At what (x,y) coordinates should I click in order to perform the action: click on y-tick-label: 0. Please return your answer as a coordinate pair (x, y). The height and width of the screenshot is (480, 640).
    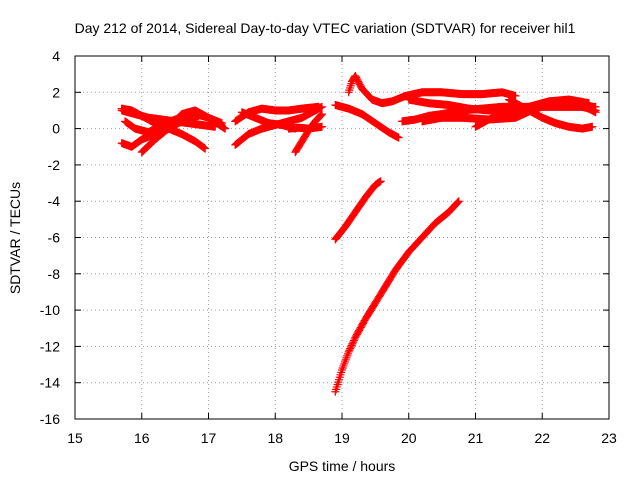
    Looking at the image, I should click on (56, 129).